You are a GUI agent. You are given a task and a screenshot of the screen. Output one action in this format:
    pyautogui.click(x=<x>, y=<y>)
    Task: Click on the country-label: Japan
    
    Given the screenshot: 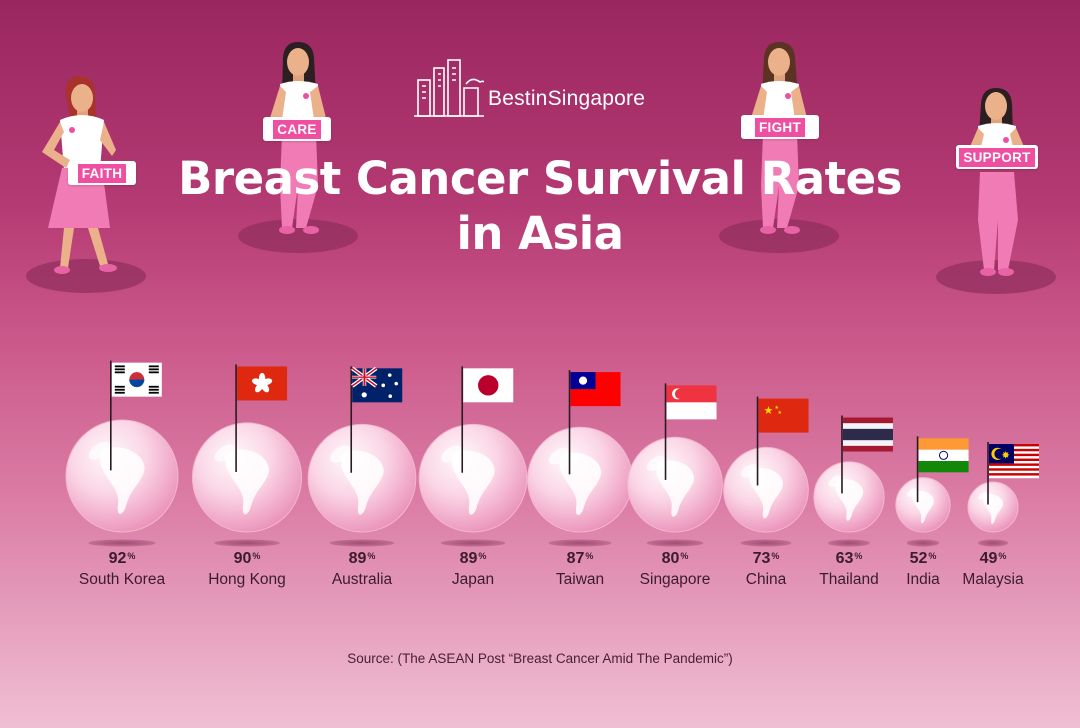 What is the action you would take?
    pyautogui.click(x=473, y=579)
    